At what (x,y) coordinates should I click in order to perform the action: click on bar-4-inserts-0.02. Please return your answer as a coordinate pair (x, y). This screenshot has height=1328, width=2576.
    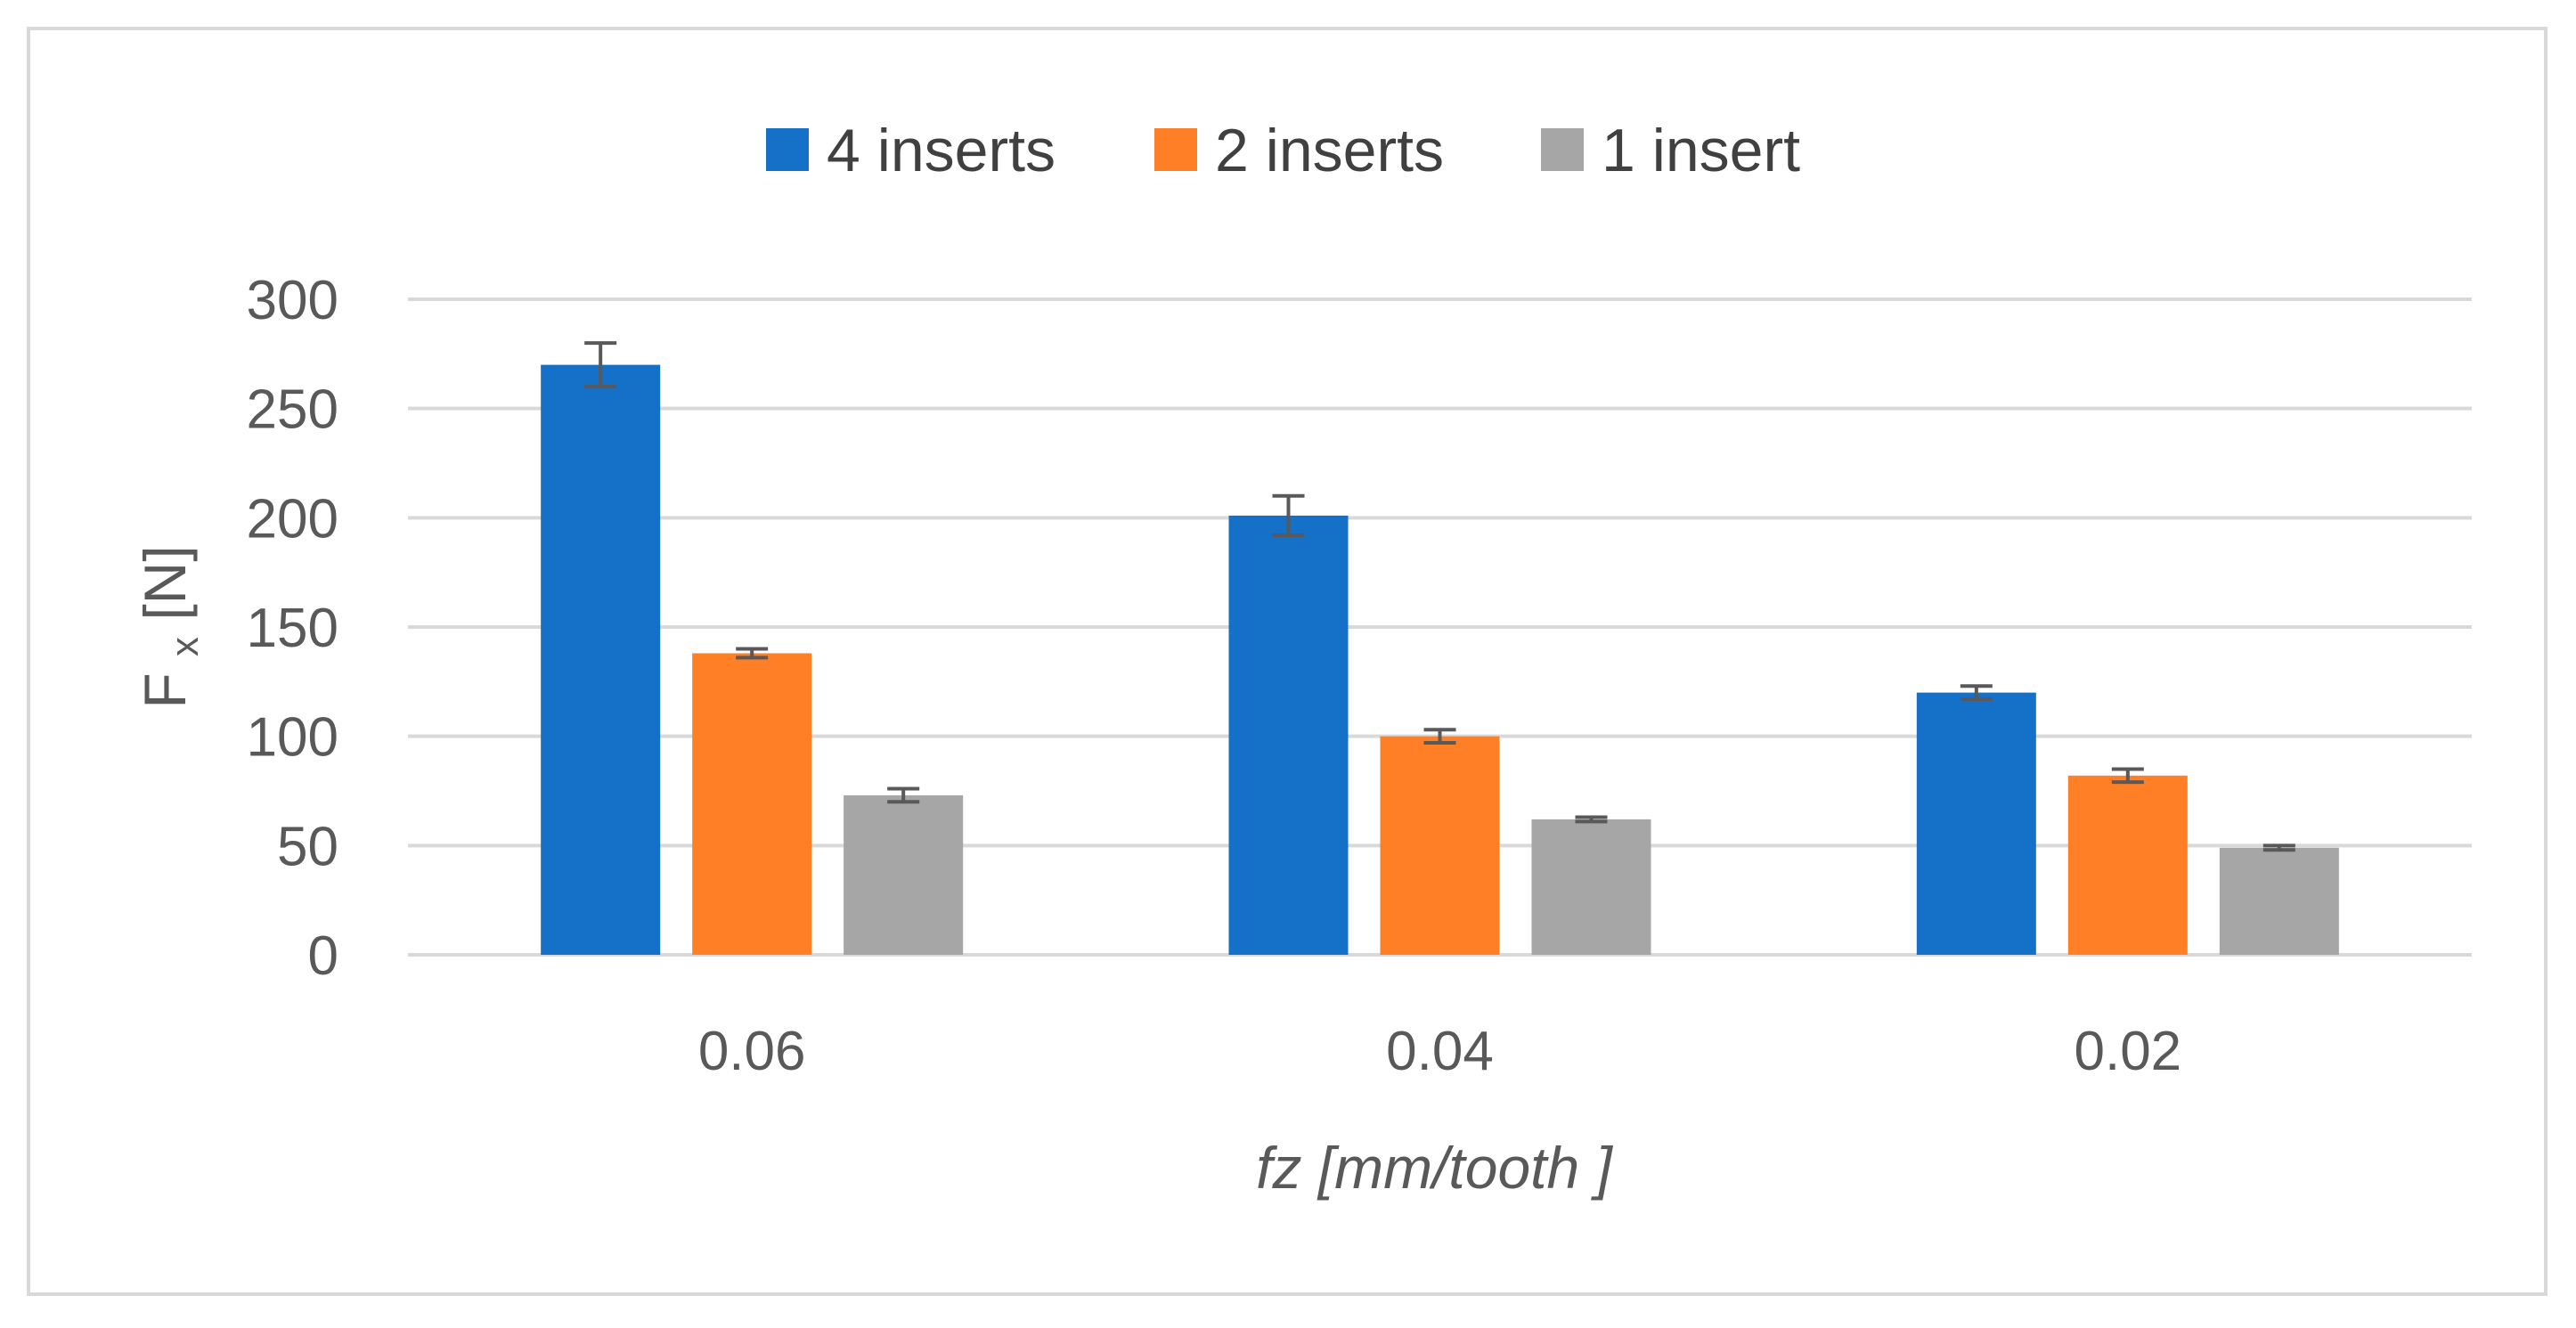
    Looking at the image, I should click on (1976, 824).